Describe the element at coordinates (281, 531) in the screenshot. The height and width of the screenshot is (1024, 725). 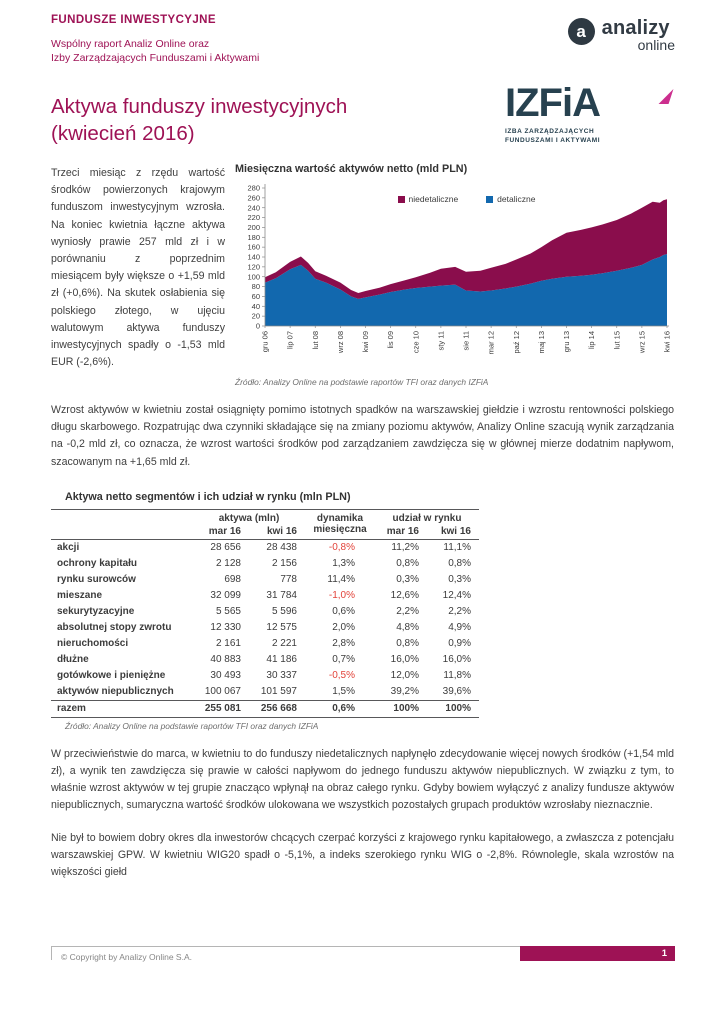
I see `header-aktywa-kwi16: kwi 16` at that location.